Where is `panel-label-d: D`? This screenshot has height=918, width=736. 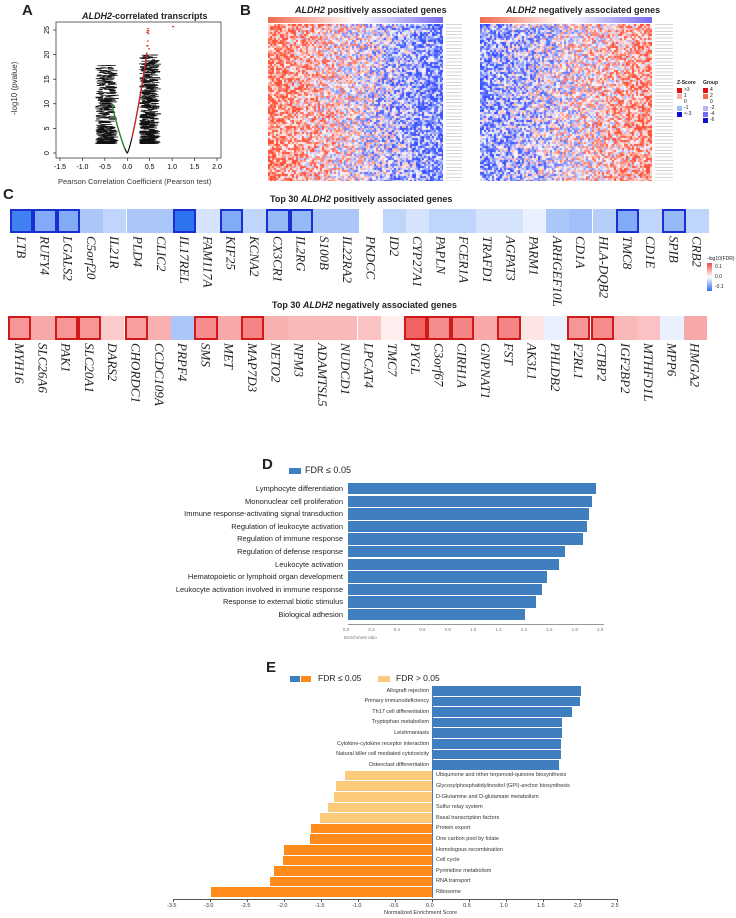 panel-label-d: D is located at coordinates (267, 464).